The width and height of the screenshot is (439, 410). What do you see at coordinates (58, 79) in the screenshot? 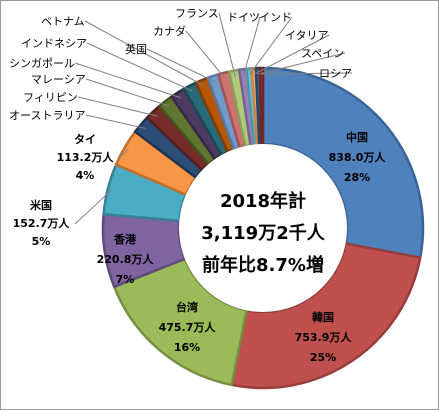
I see `slice-label-8: マレーシア` at bounding box center [58, 79].